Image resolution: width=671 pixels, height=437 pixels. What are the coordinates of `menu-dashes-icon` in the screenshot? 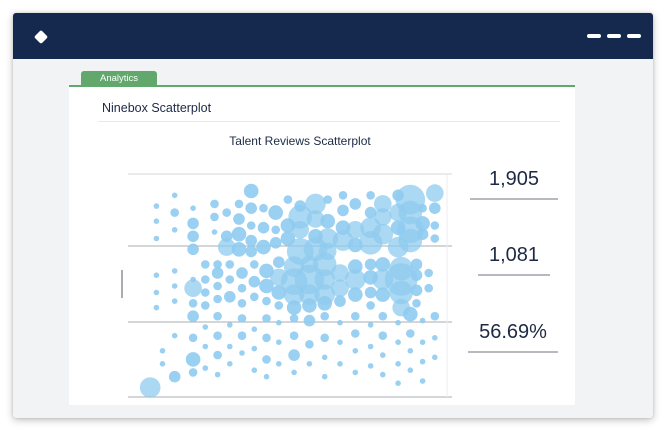 It's located at (615, 36).